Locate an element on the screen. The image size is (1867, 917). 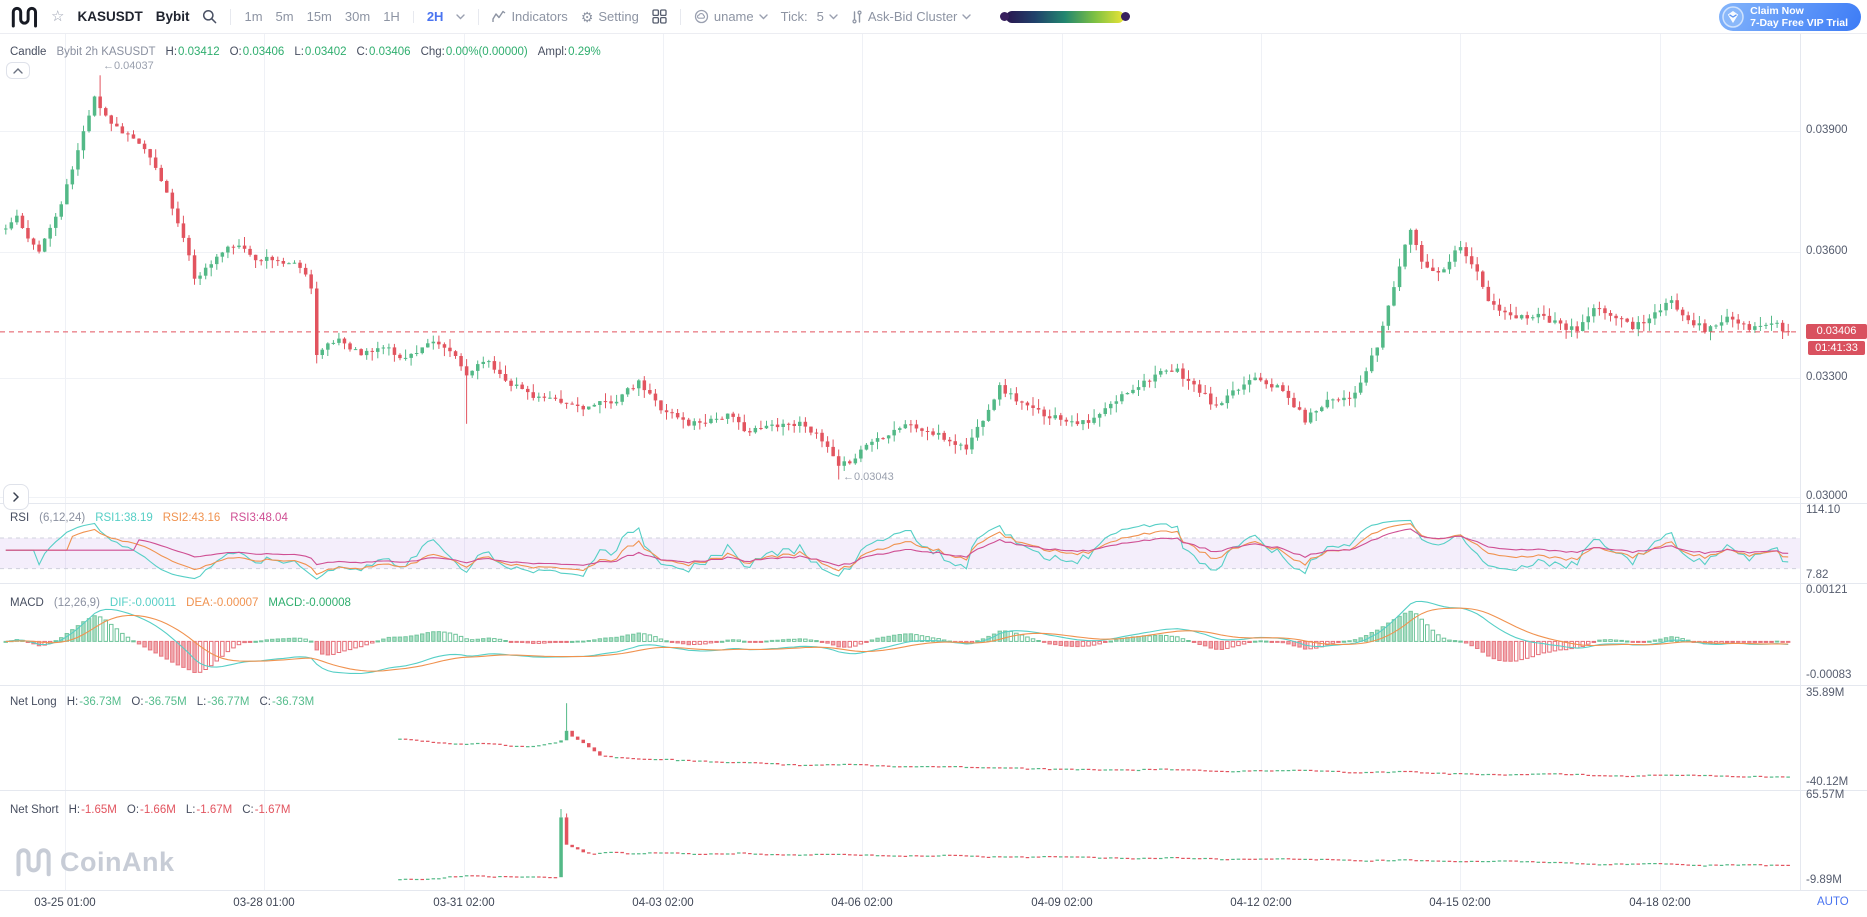
gradient-scale is located at coordinates (1065, 16).